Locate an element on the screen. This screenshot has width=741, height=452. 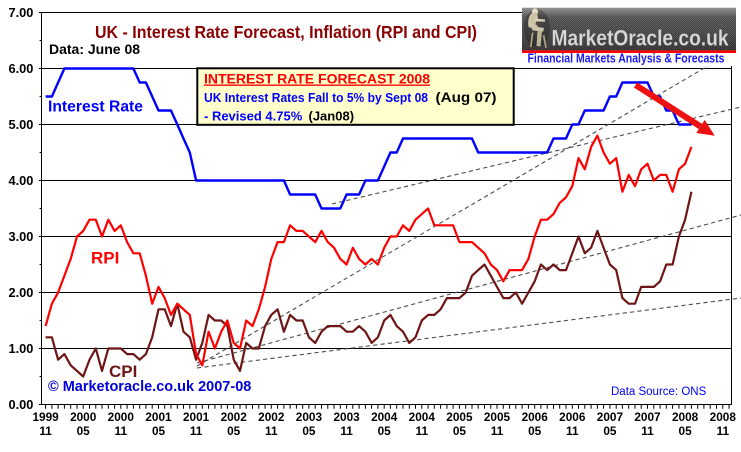
svg-text: 2.00 is located at coordinates (20, 292).